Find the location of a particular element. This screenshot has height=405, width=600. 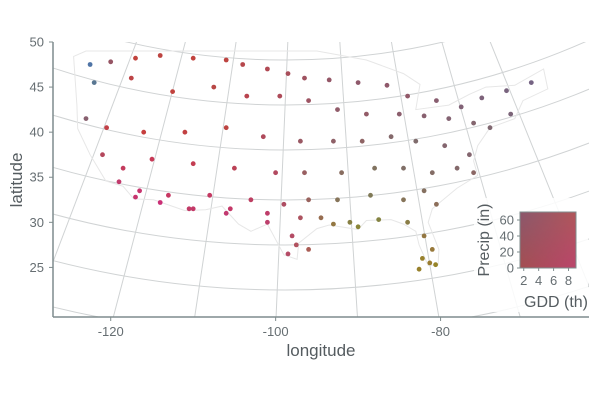

legend-y-tick-label: 40 is located at coordinates (507, 236).